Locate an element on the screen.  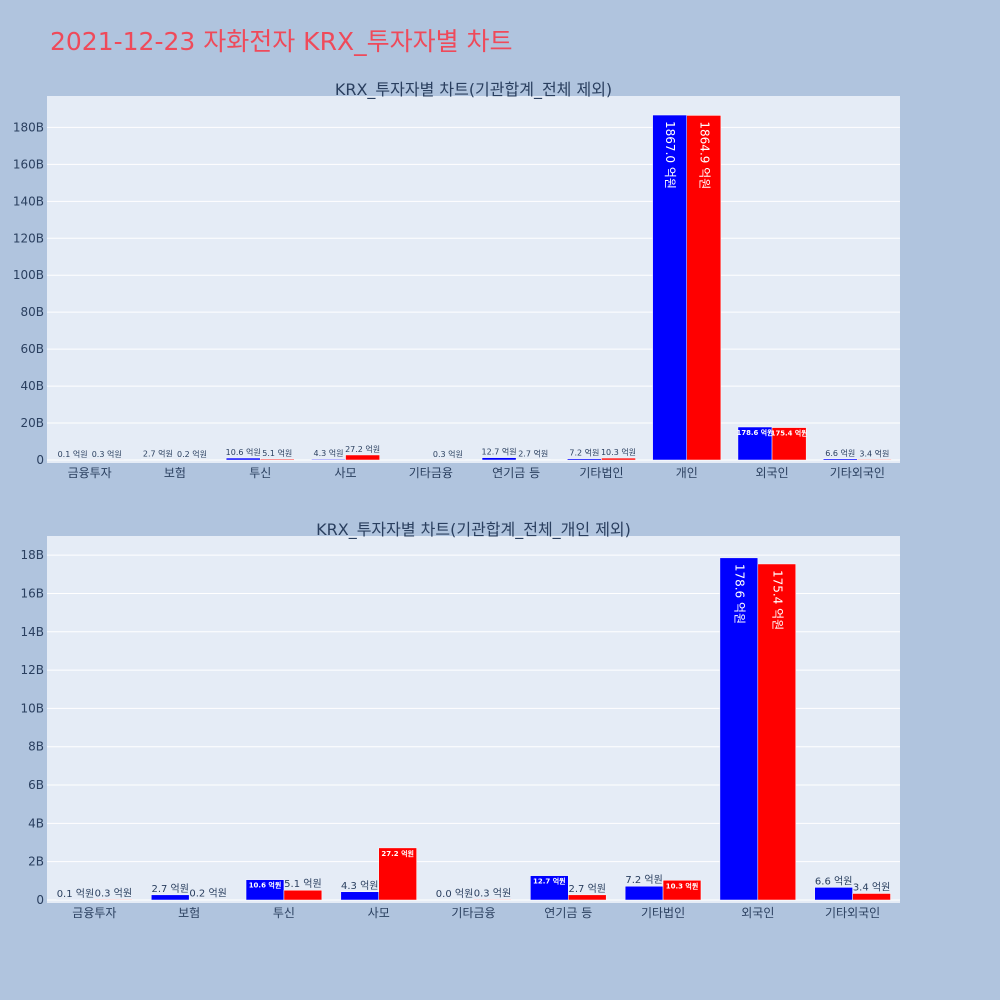
y-tick-label: 14B is located at coordinates (32, 632).